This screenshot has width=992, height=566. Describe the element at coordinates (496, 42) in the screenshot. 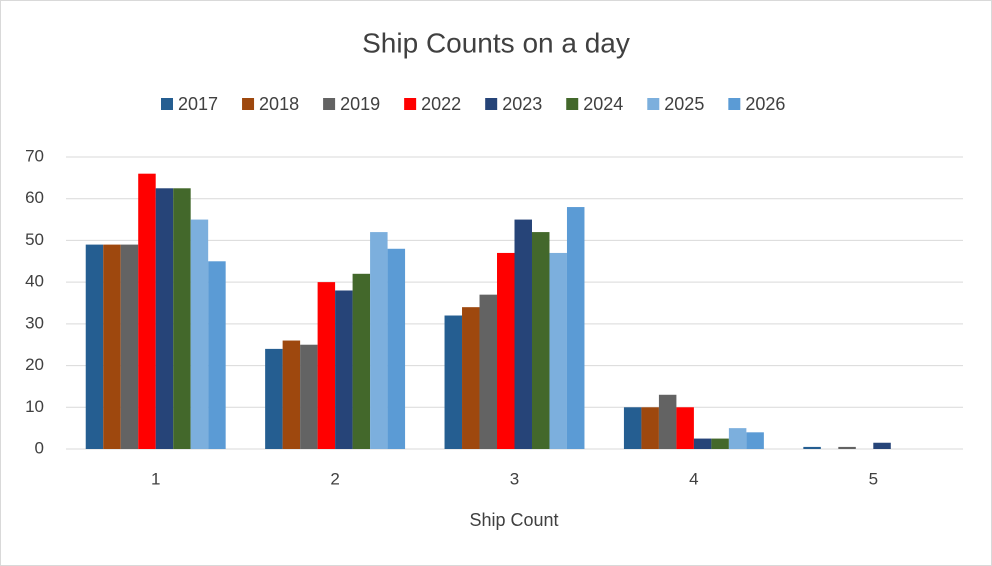

I see `chart-title: Ship Counts on a day` at that location.